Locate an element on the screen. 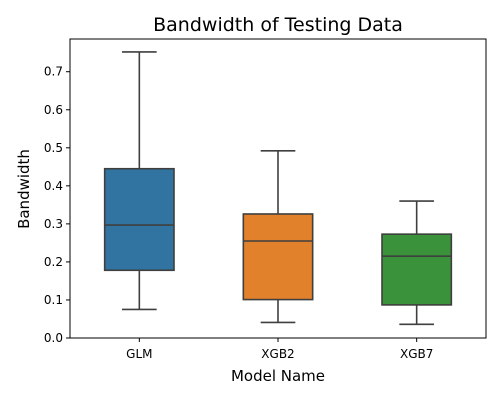 Image resolution: width=500 pixels, height=400 pixels. y-tick-label: 0.7 is located at coordinates (53, 72).